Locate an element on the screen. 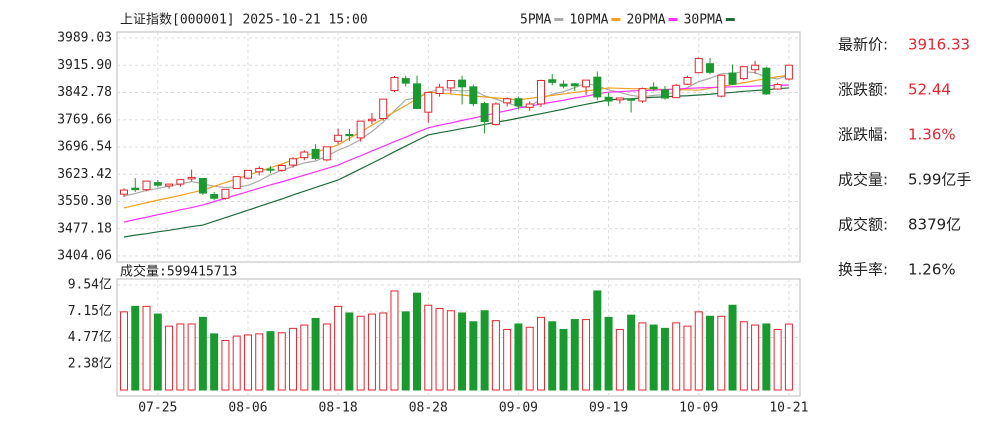  y-tick-label: 9.54亿 is located at coordinates (90, 285).